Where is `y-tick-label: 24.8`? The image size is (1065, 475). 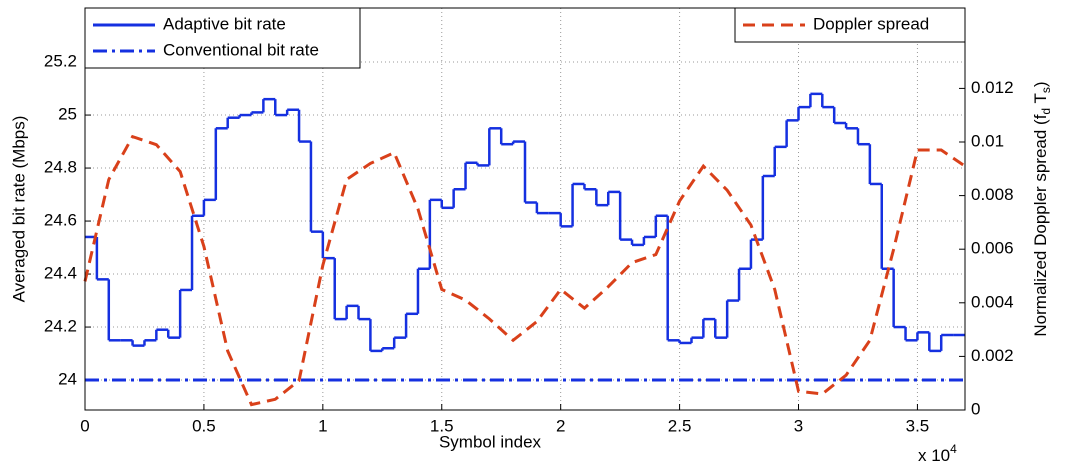
y-tick-label: 24.8 is located at coordinates (60, 167).